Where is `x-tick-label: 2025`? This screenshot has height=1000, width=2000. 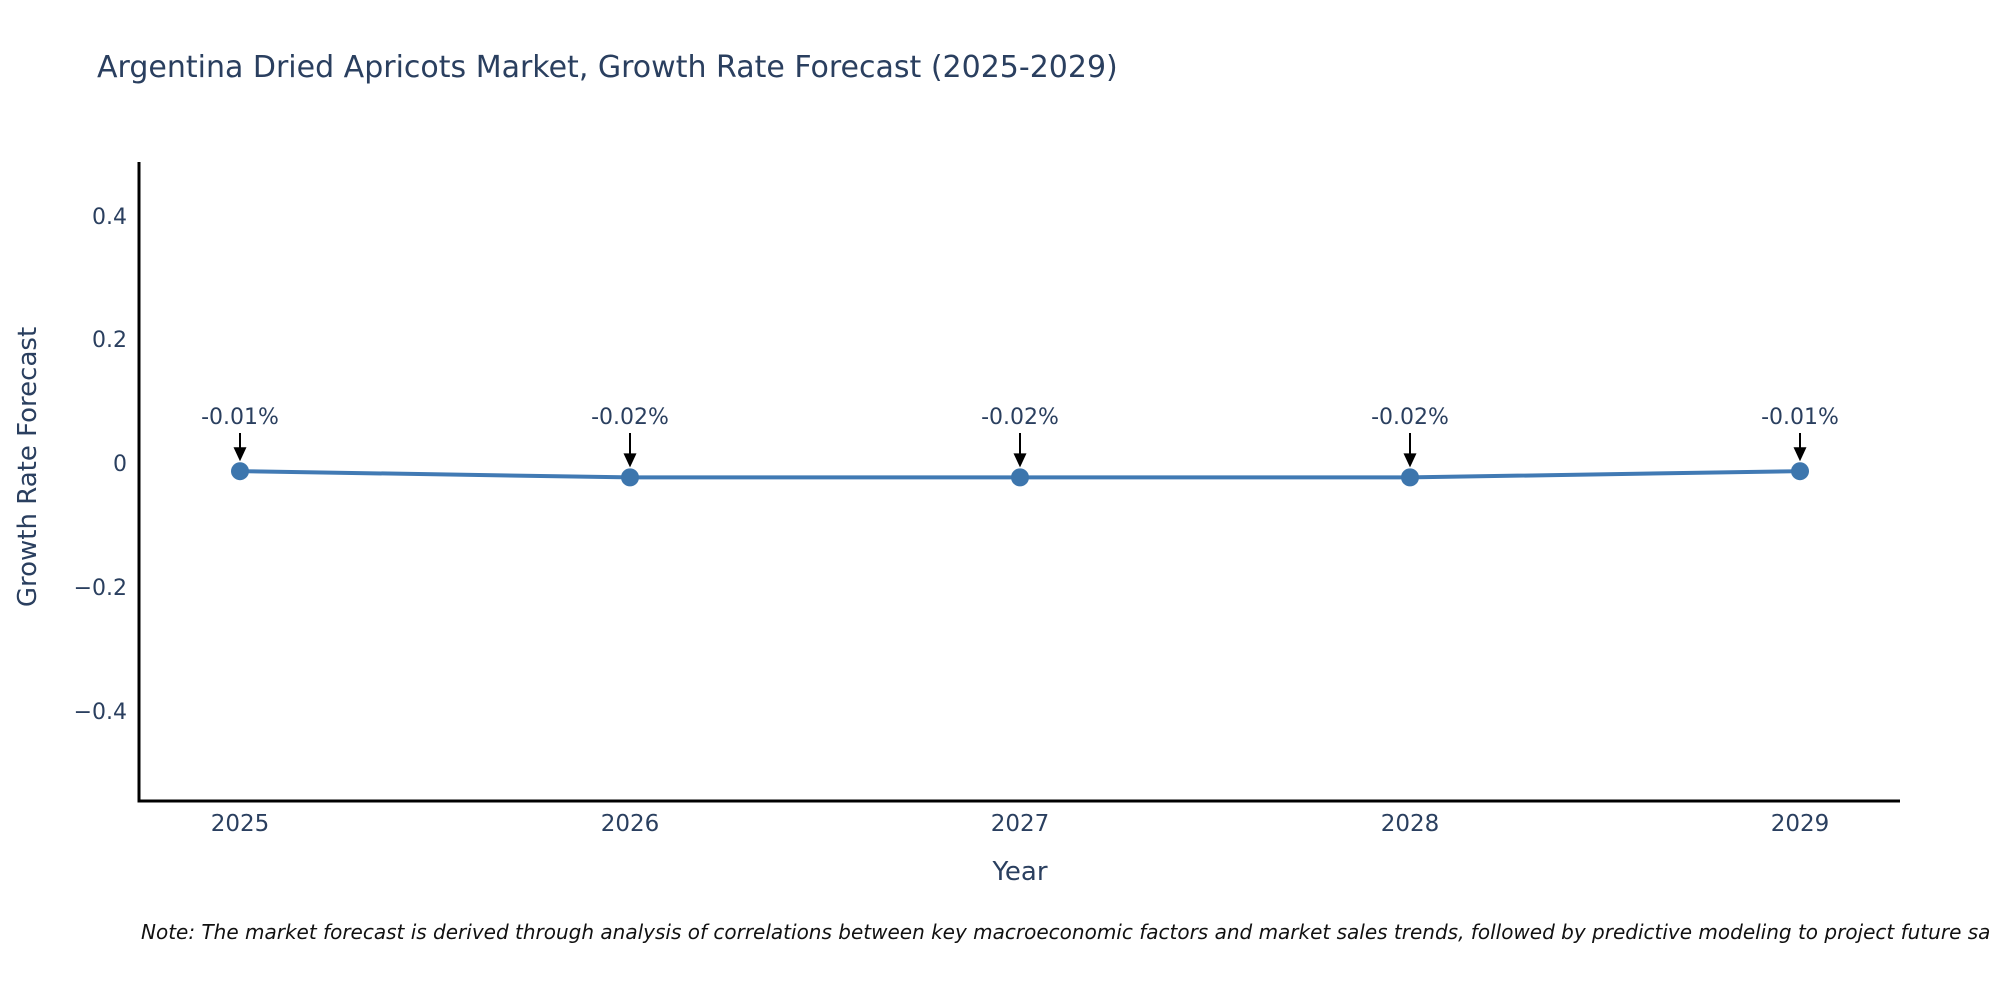
x-tick-label: 2025 is located at coordinates (240, 824).